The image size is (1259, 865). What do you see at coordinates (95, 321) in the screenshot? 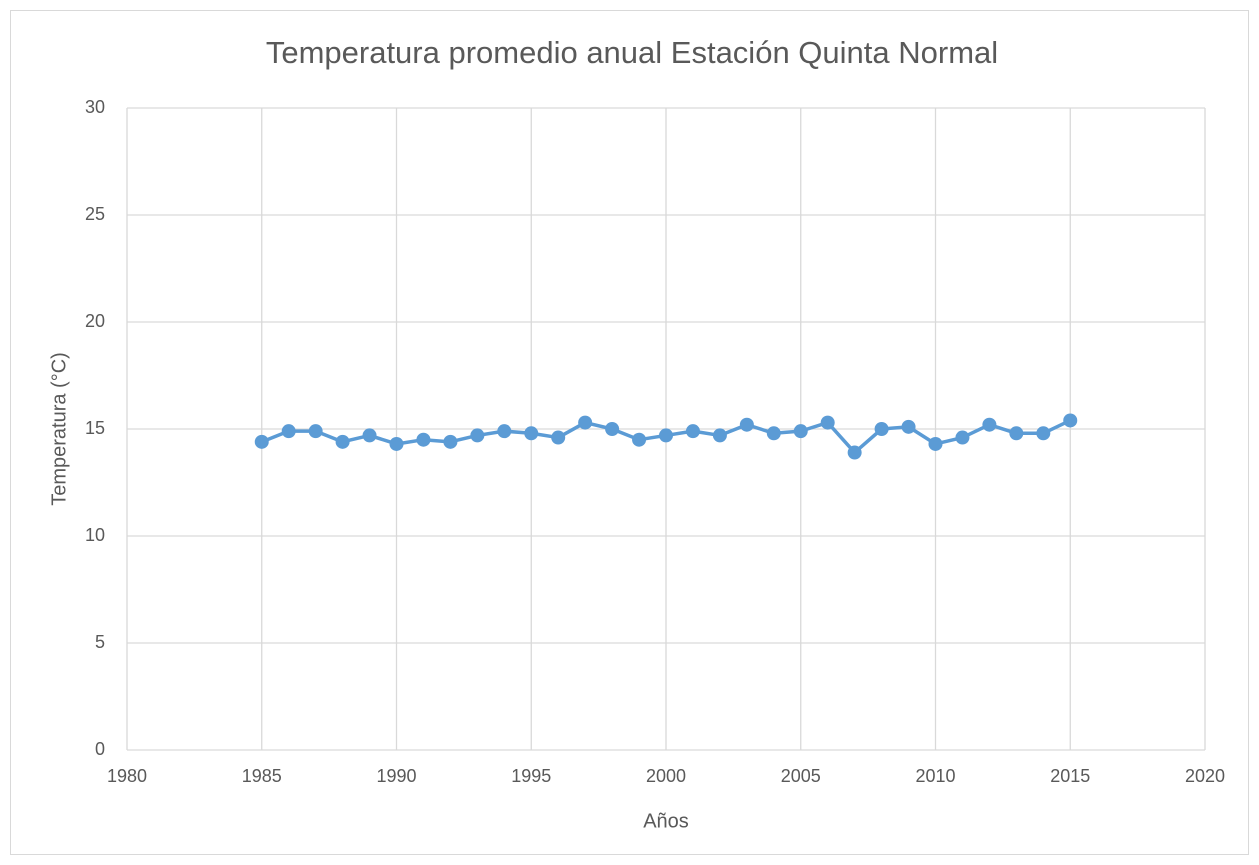
I see `y-tick-label: 20` at bounding box center [95, 321].